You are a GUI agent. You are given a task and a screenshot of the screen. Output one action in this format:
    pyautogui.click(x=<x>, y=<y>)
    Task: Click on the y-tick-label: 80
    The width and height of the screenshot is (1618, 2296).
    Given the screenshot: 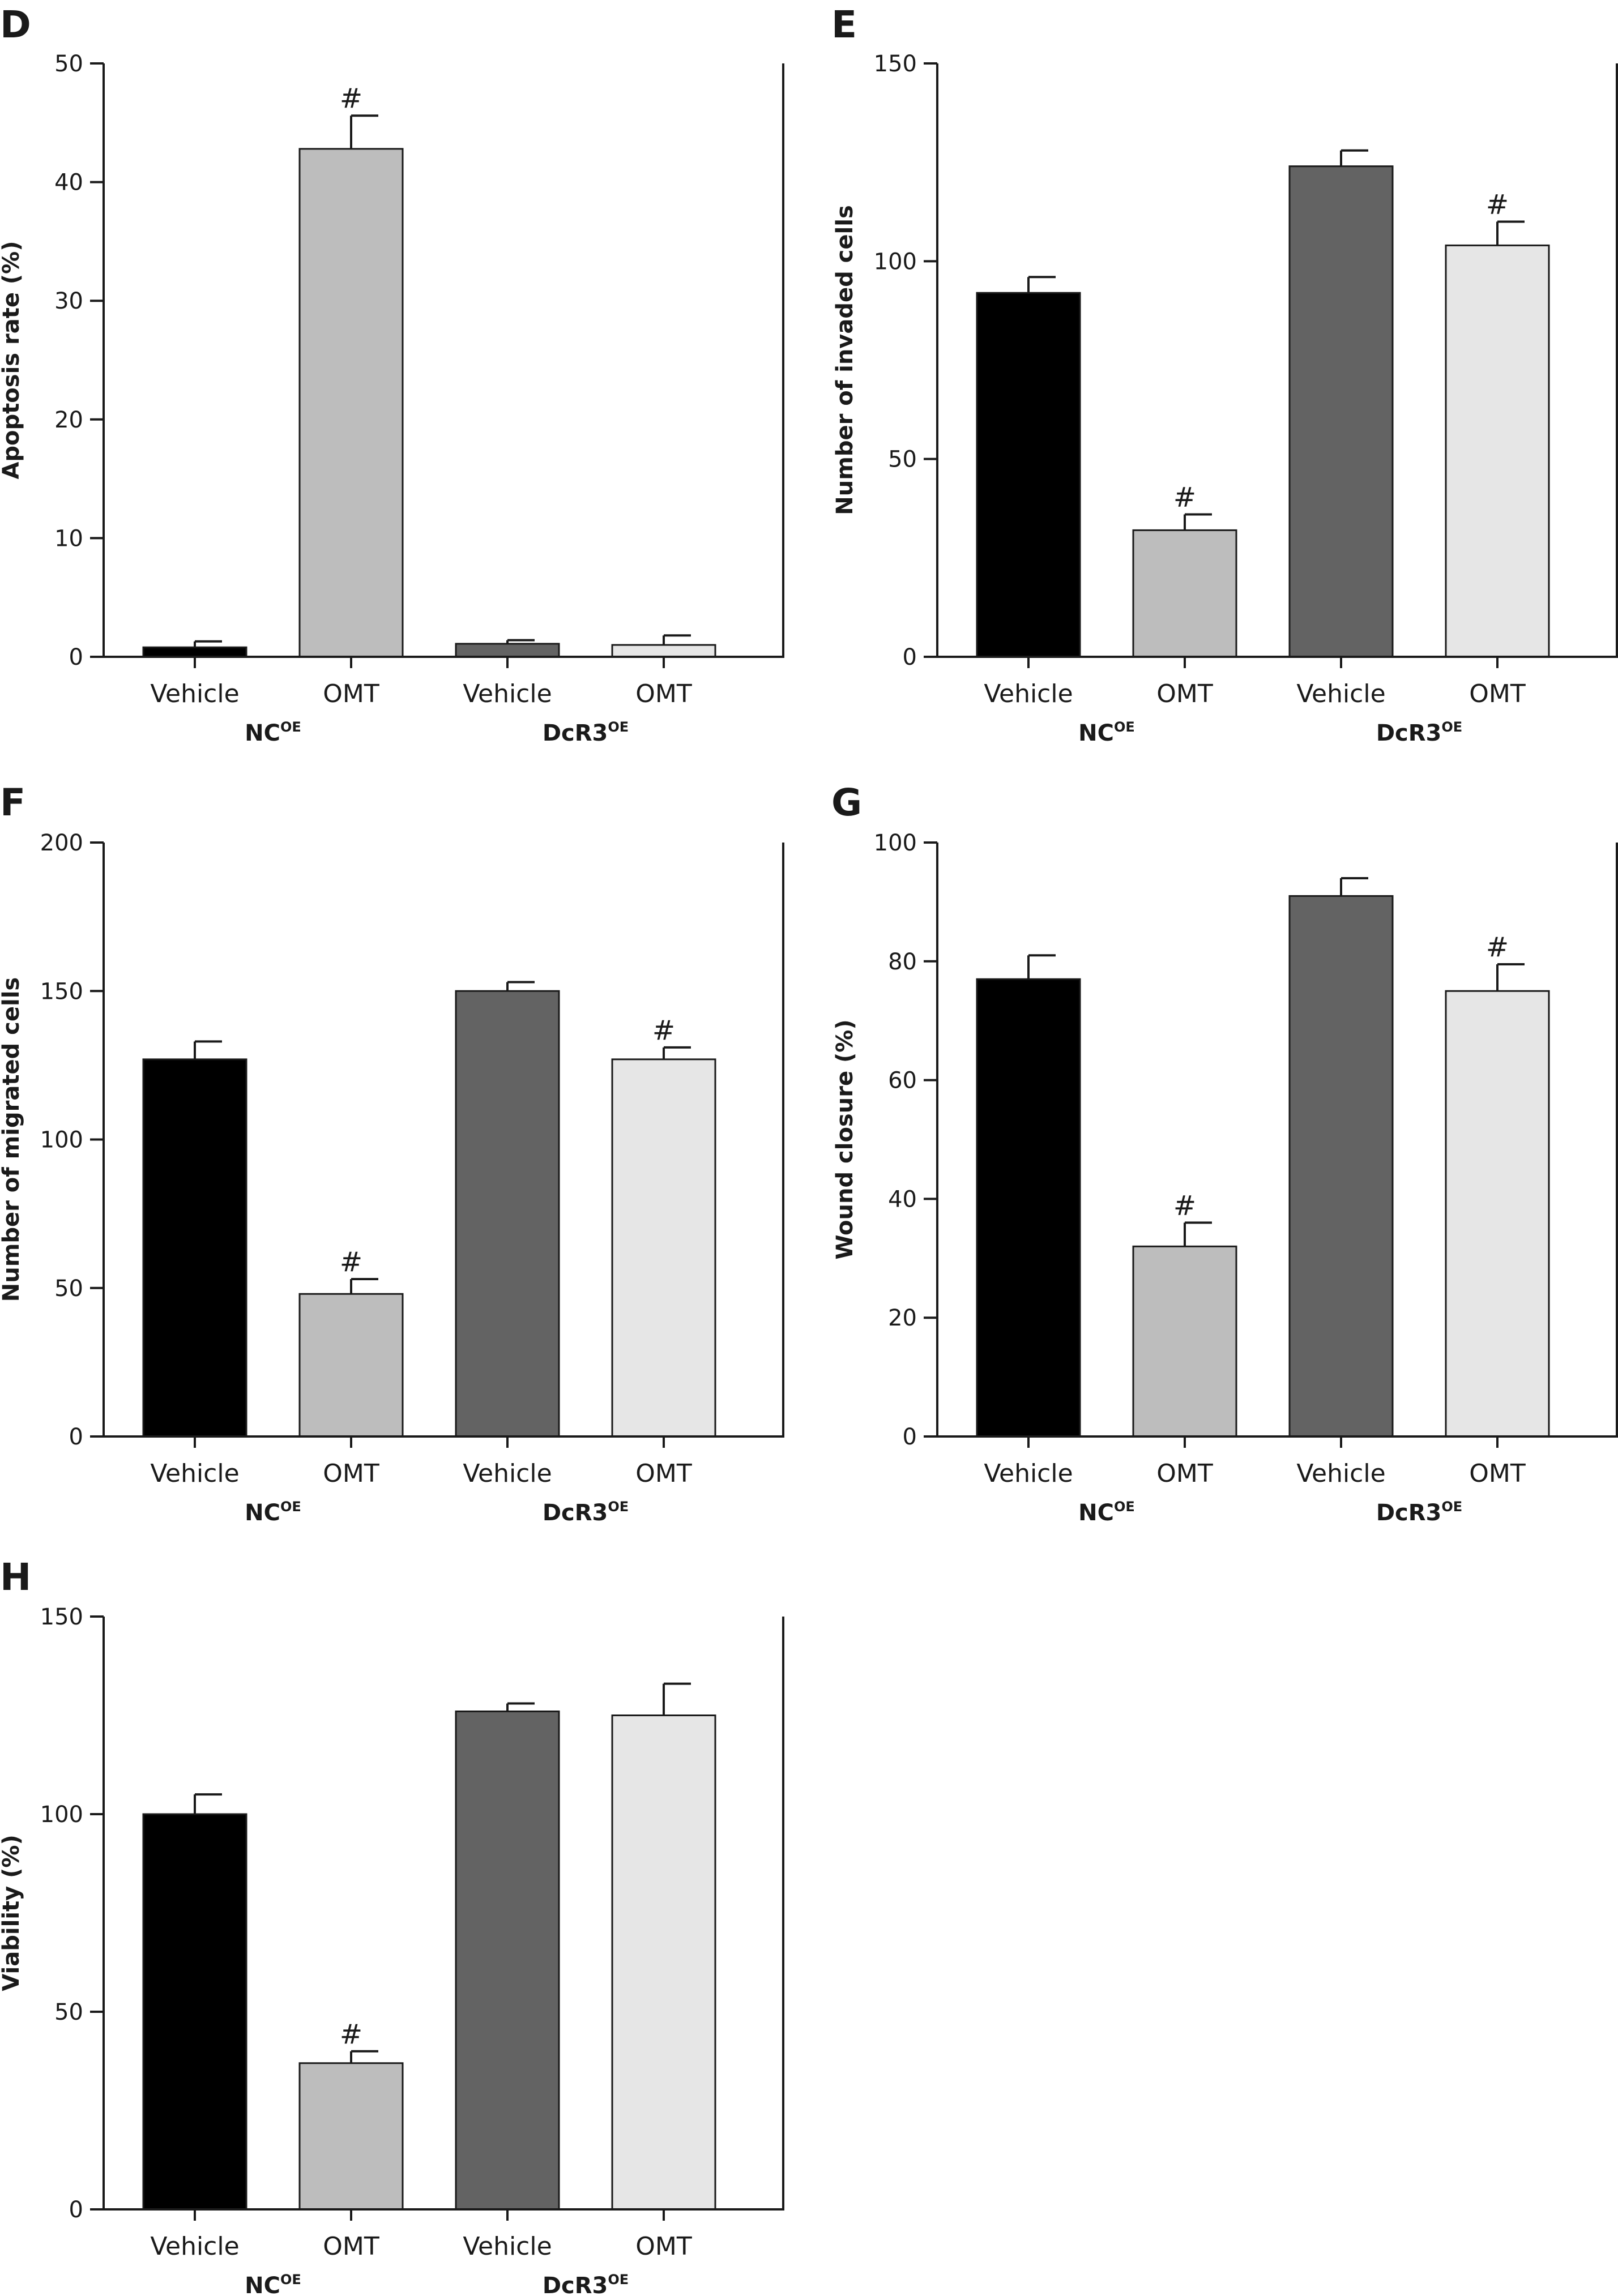 What is the action you would take?
    pyautogui.click(x=902, y=962)
    